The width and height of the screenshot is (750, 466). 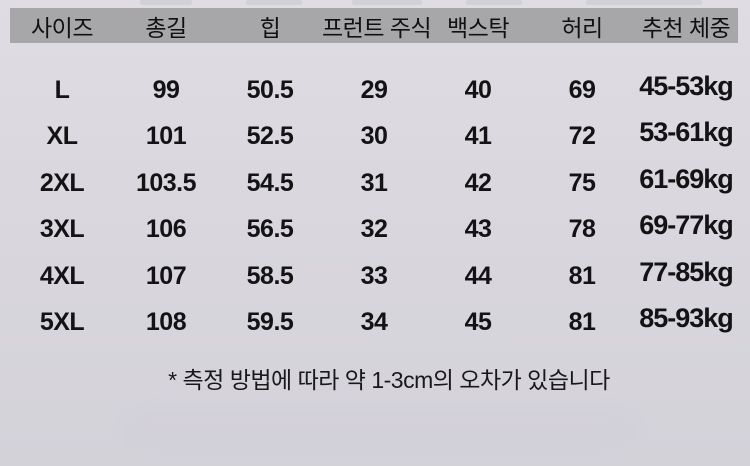 What do you see at coordinates (62, 322) in the screenshot?
I see `cell-size: 5XL` at bounding box center [62, 322].